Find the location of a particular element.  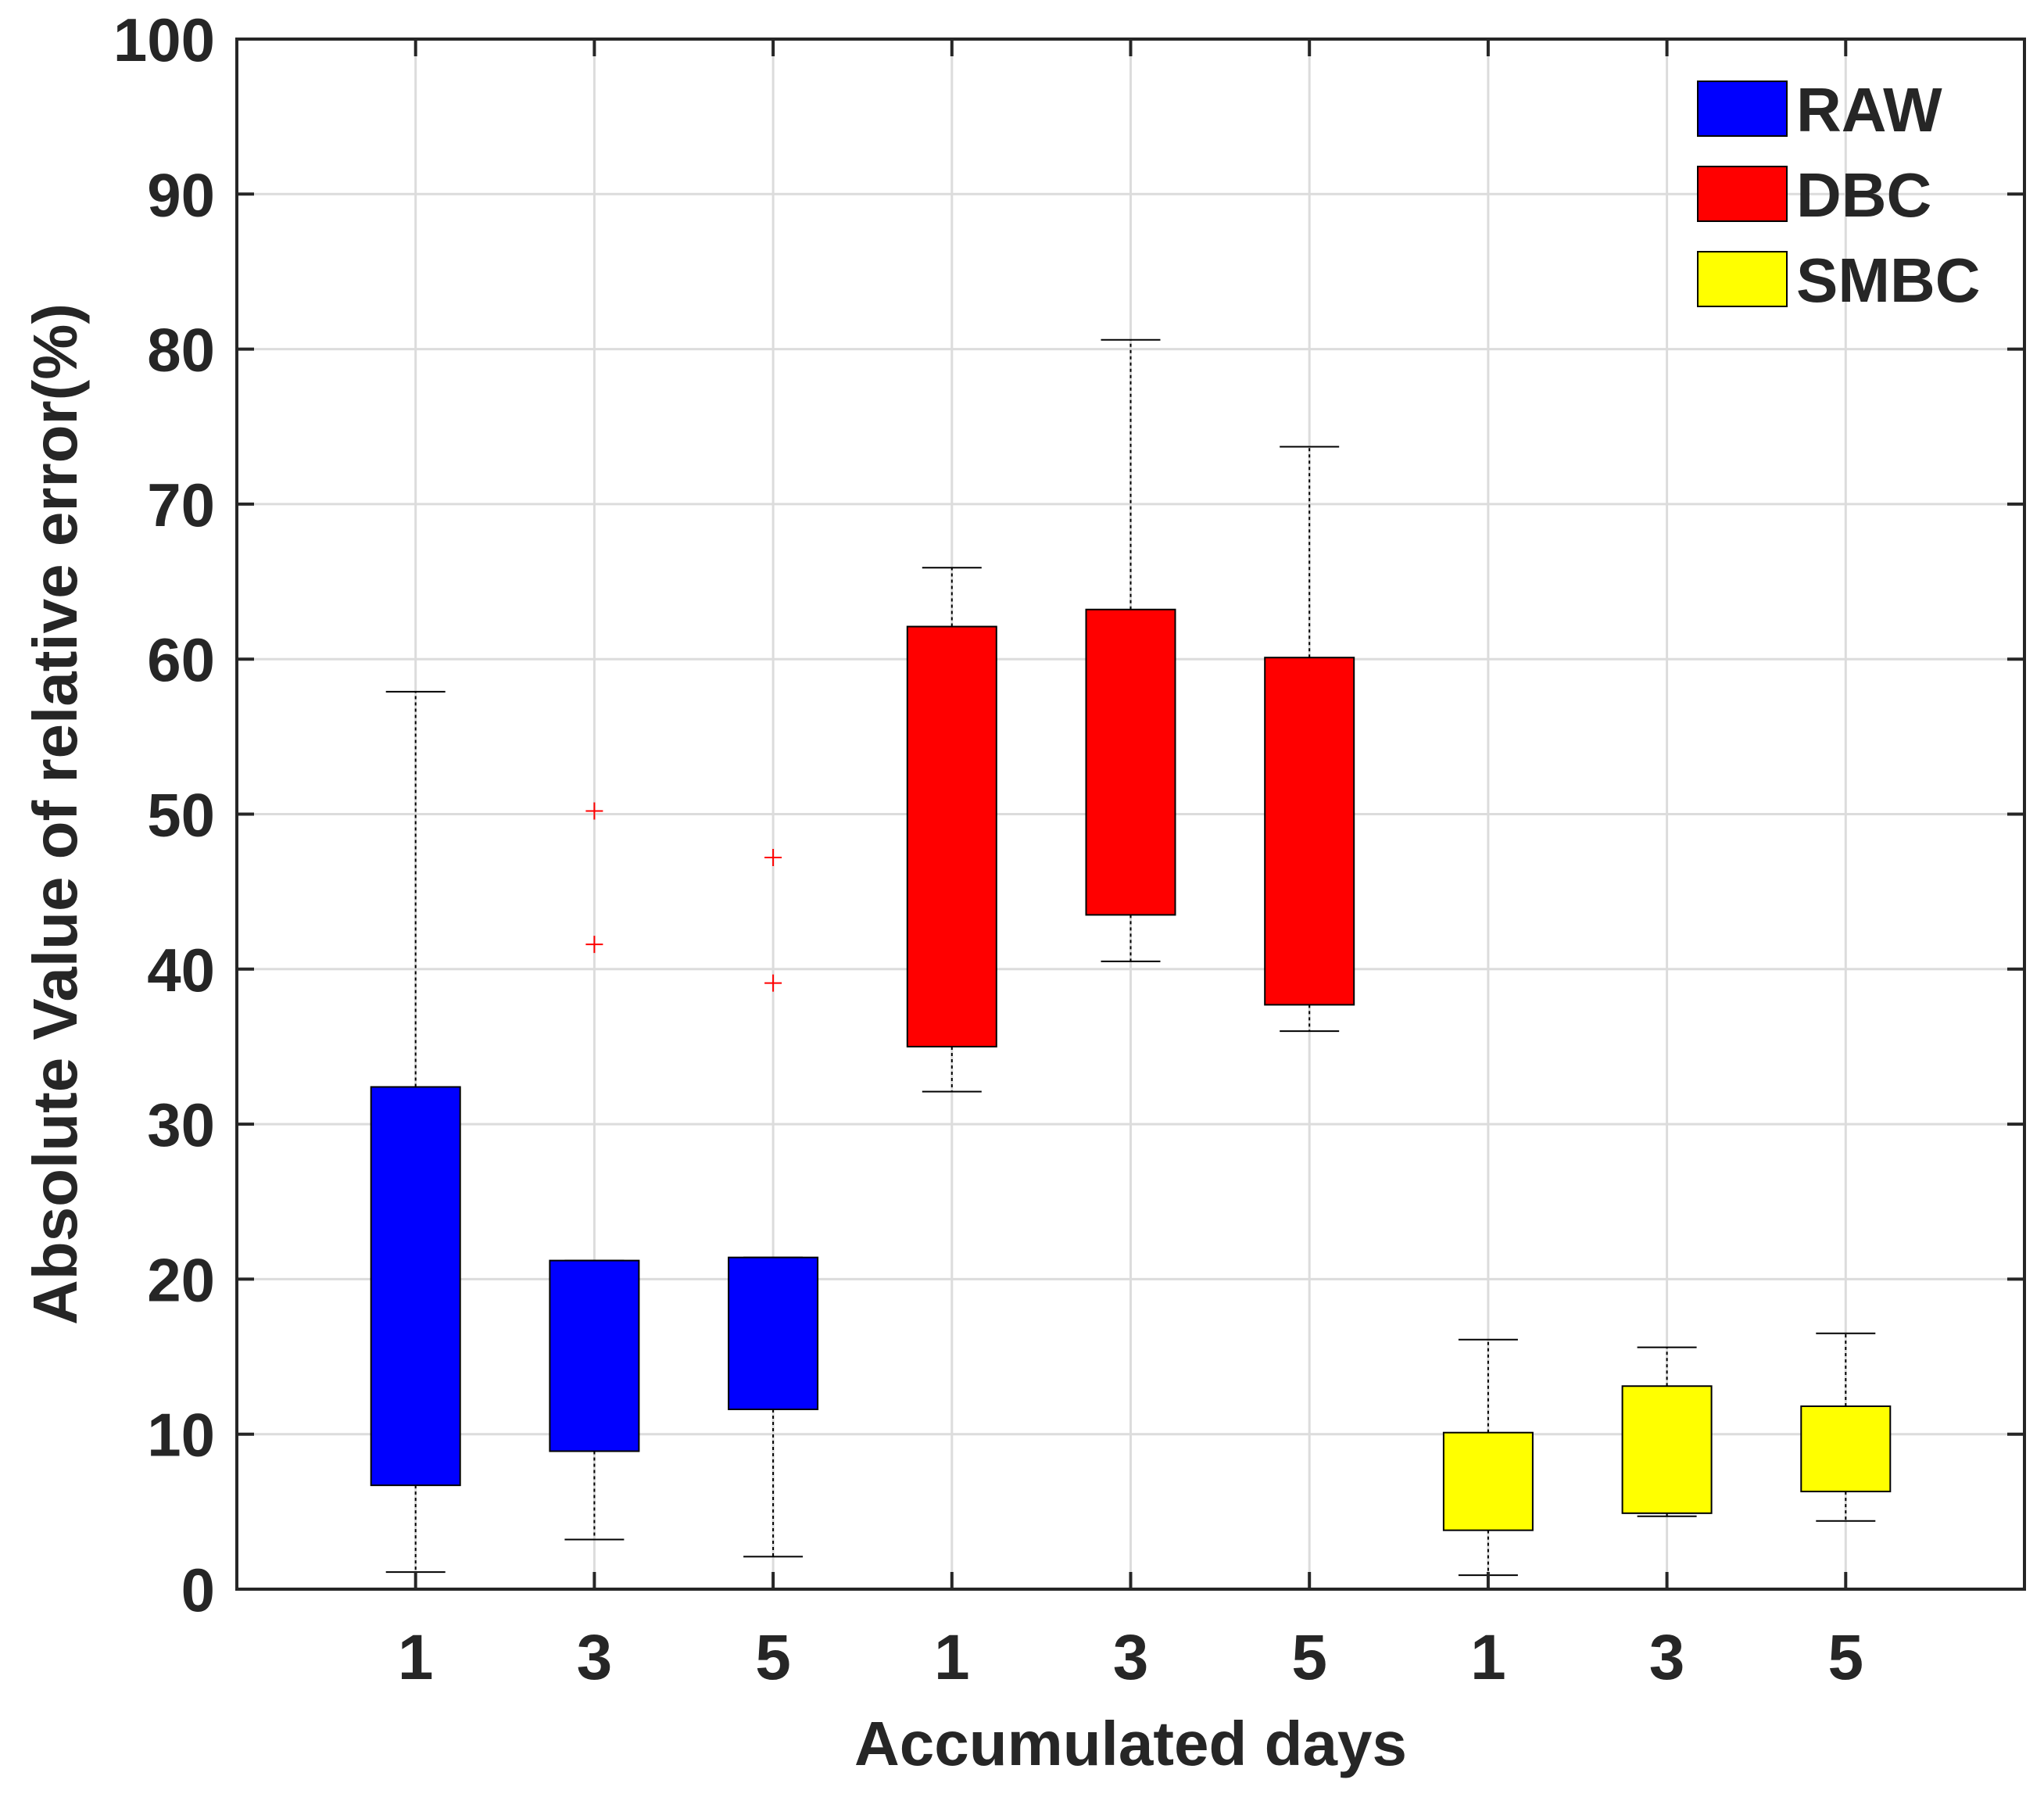

y-tick-label: 70 is located at coordinates (181, 505).